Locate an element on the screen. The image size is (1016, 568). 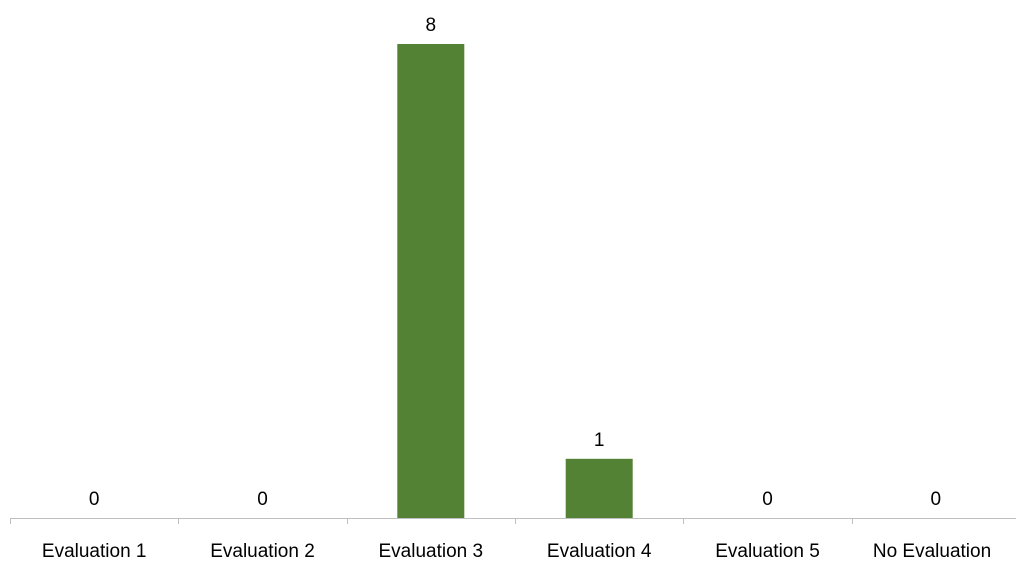
x-tick-label-evaluation-3: Evaluation 3 is located at coordinates (431, 551).